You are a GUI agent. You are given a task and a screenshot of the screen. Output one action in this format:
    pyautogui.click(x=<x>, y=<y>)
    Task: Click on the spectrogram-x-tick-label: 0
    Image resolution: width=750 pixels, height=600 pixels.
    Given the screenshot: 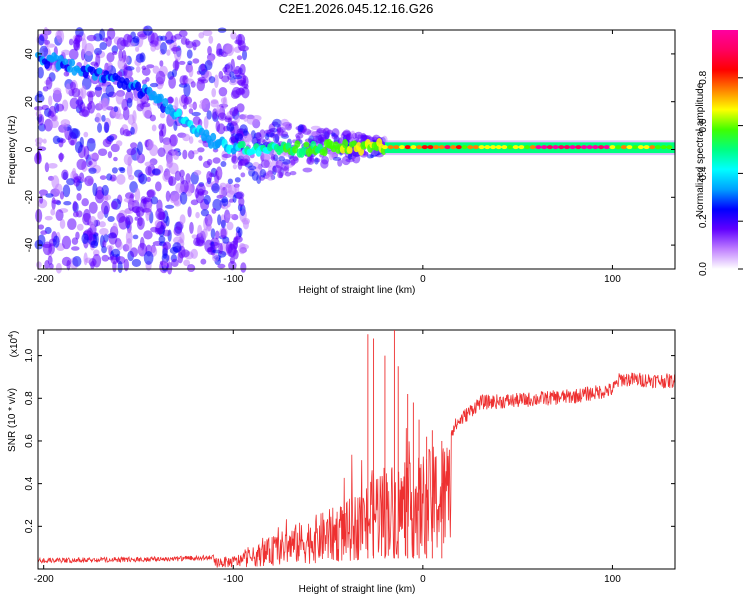 What is the action you would take?
    pyautogui.click(x=423, y=279)
    